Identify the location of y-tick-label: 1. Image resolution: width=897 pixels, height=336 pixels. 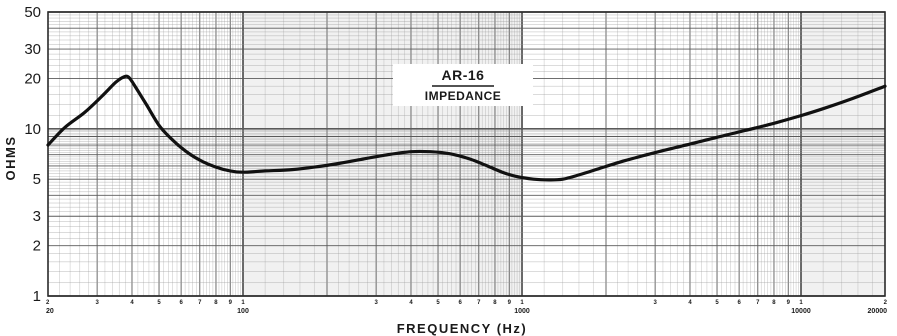
(37, 296).